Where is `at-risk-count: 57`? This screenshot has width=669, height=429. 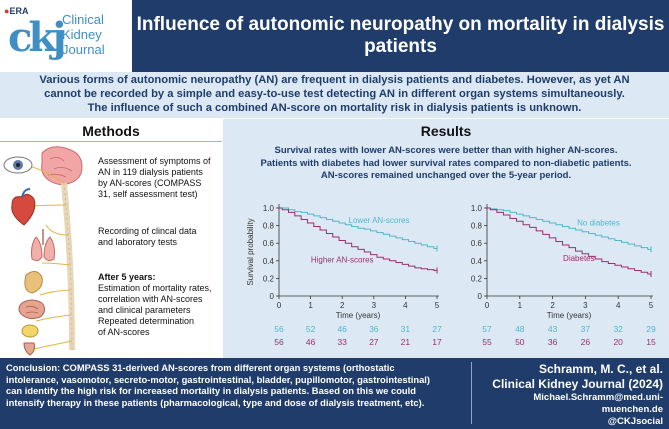
at-risk-count: 57 is located at coordinates (487, 329).